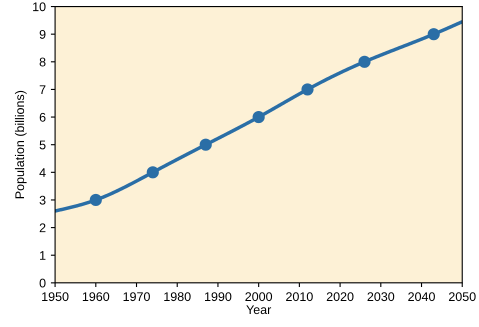  Describe the element at coordinates (340, 297) in the screenshot. I see `x-tick-label: 2020` at that location.